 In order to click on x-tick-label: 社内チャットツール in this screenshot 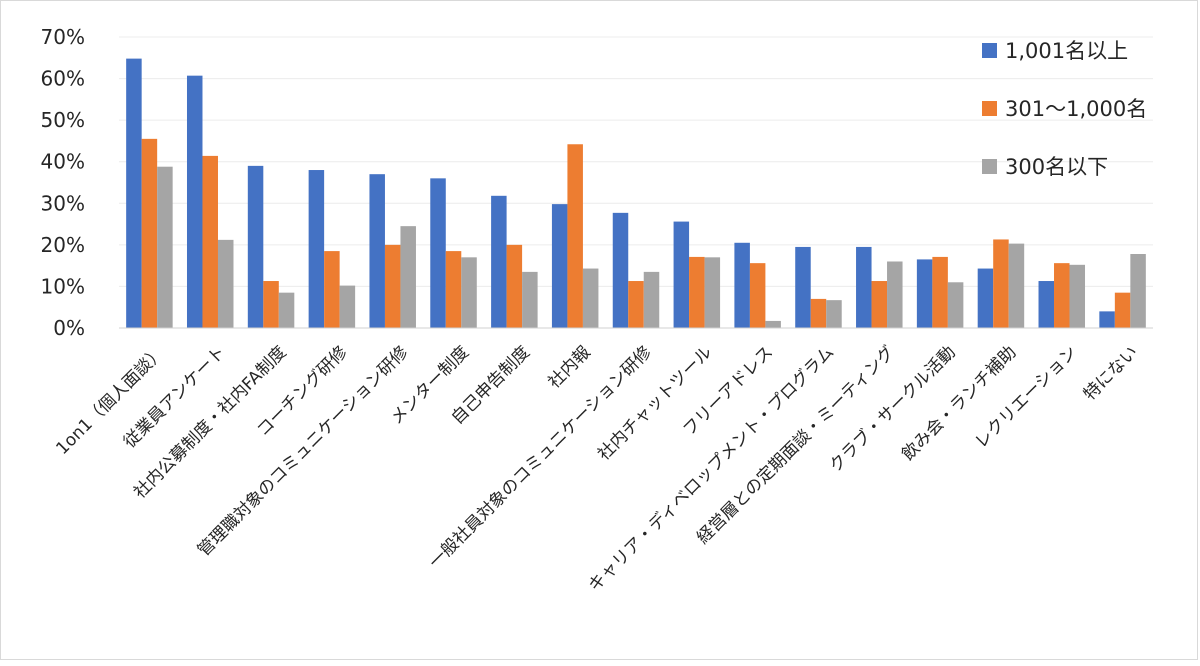, I will do `click(655, 403)`.